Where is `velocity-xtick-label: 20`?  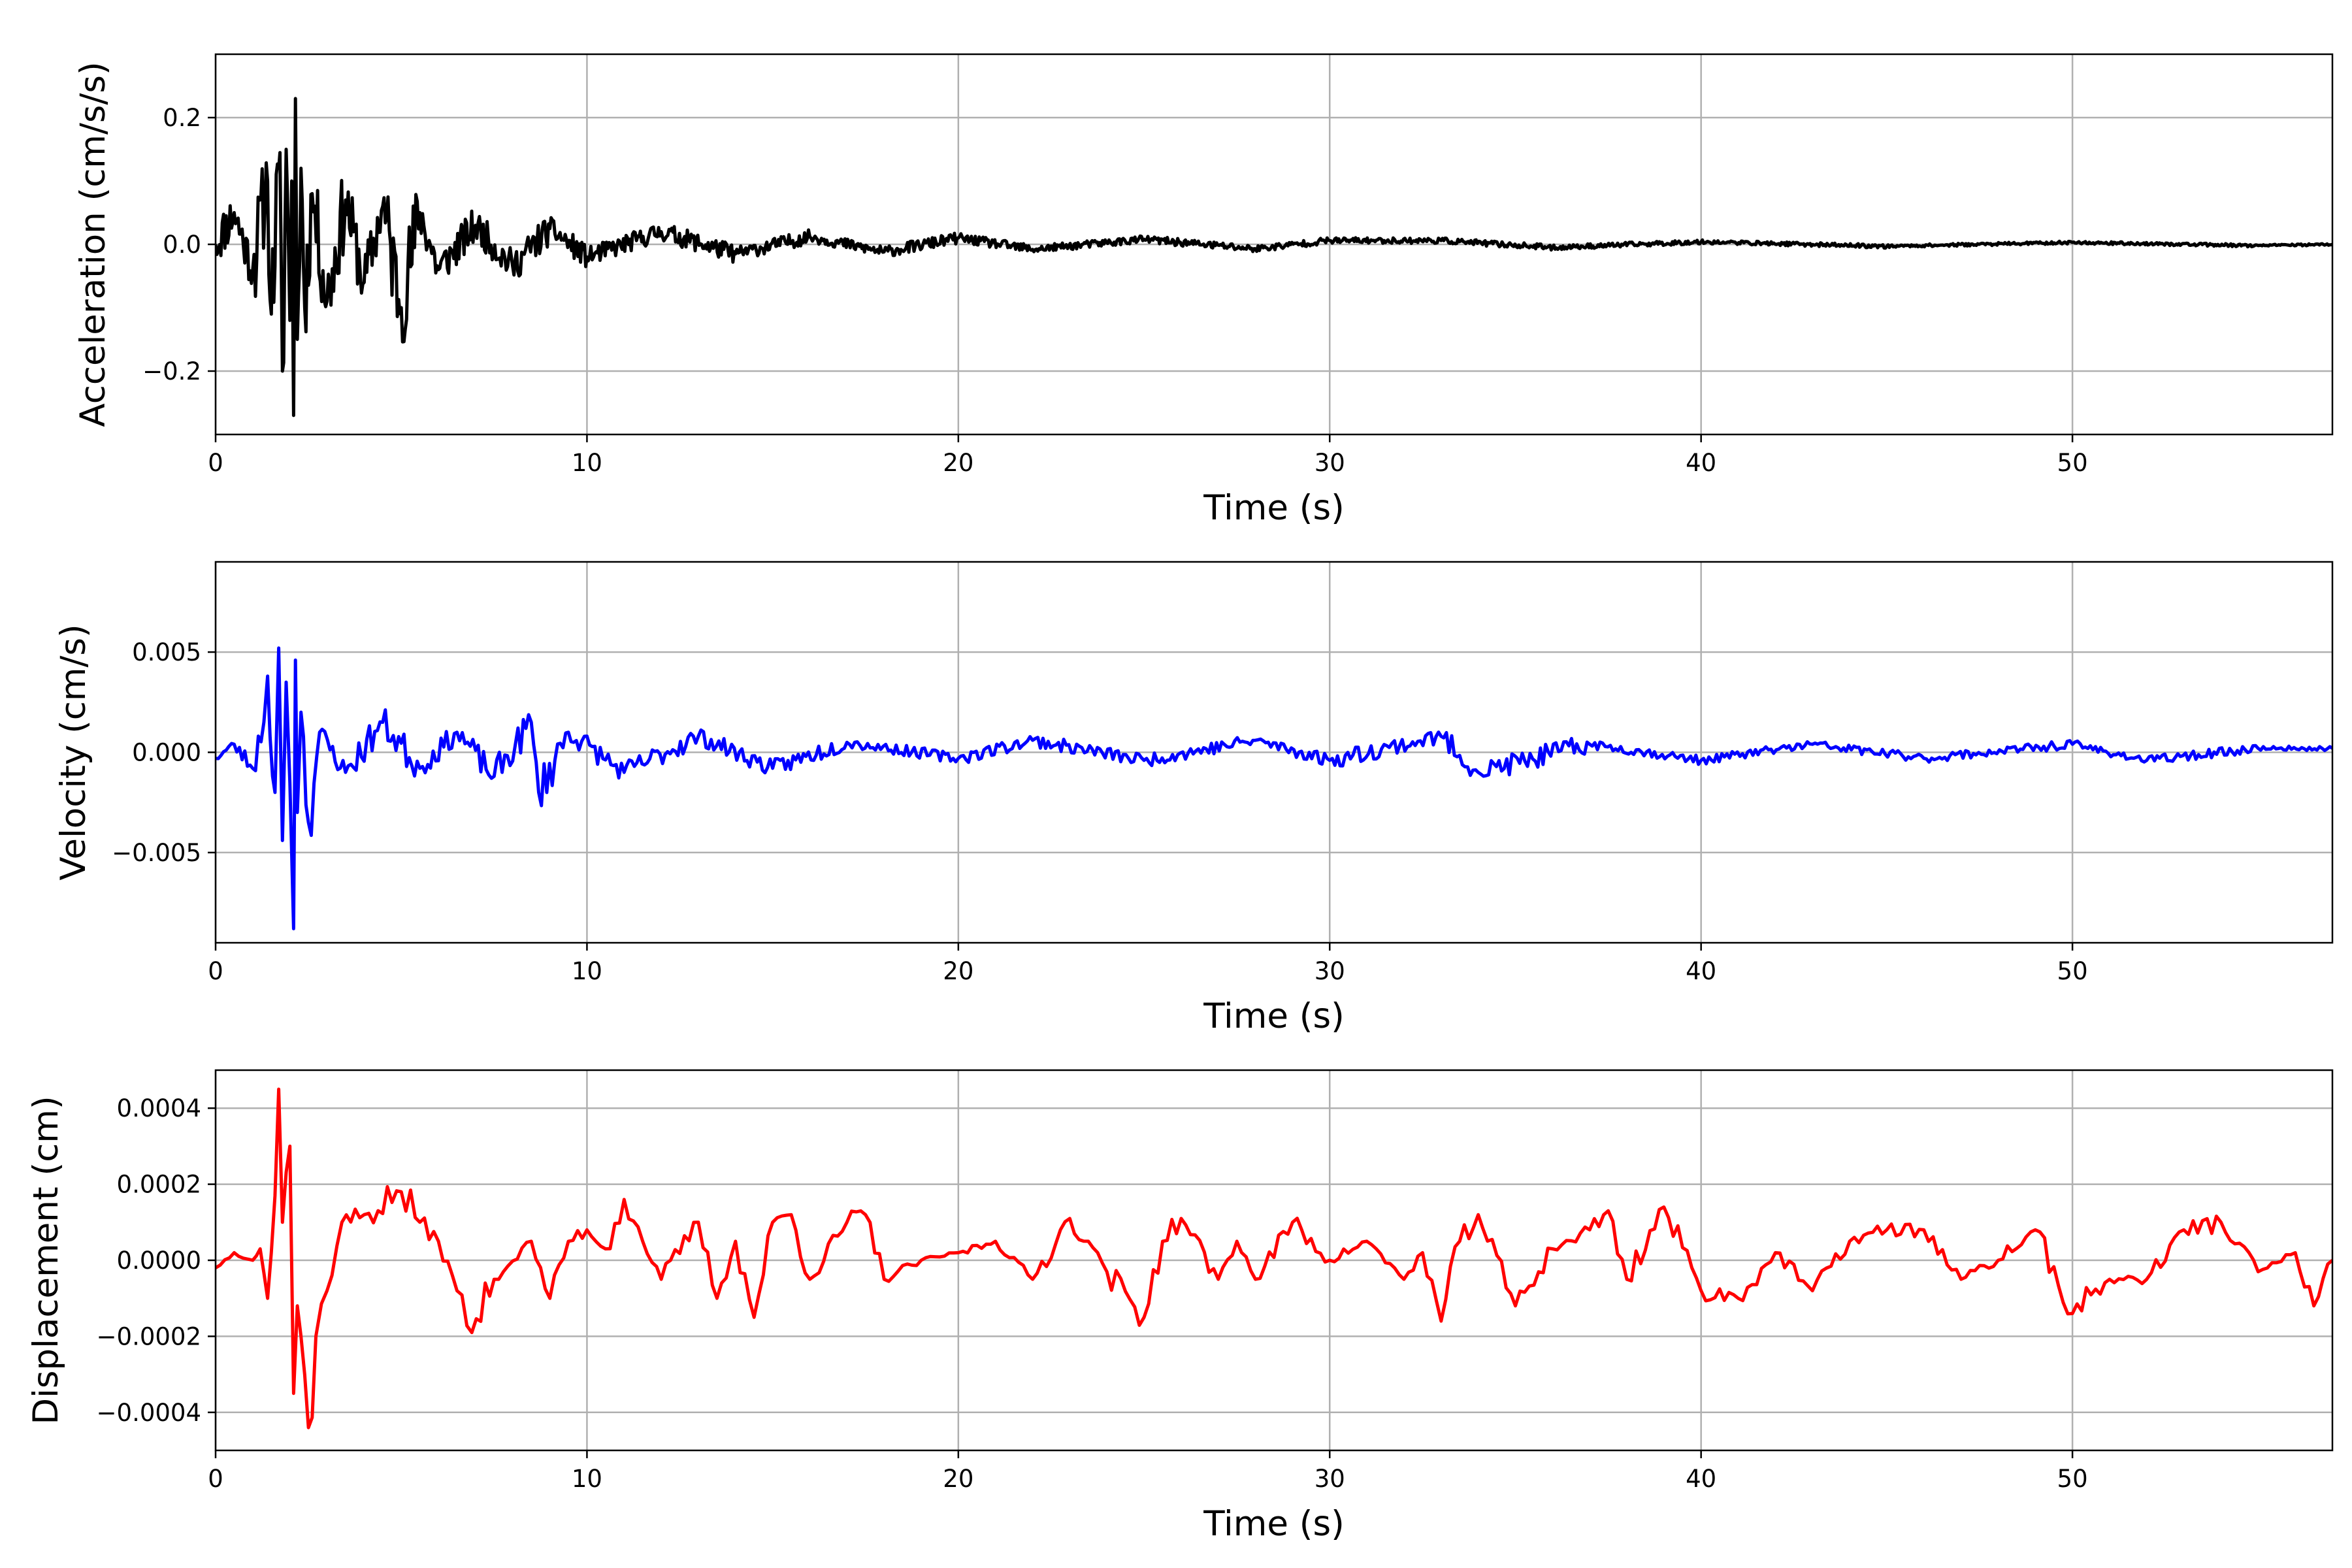 velocity-xtick-label: 20 is located at coordinates (958, 971).